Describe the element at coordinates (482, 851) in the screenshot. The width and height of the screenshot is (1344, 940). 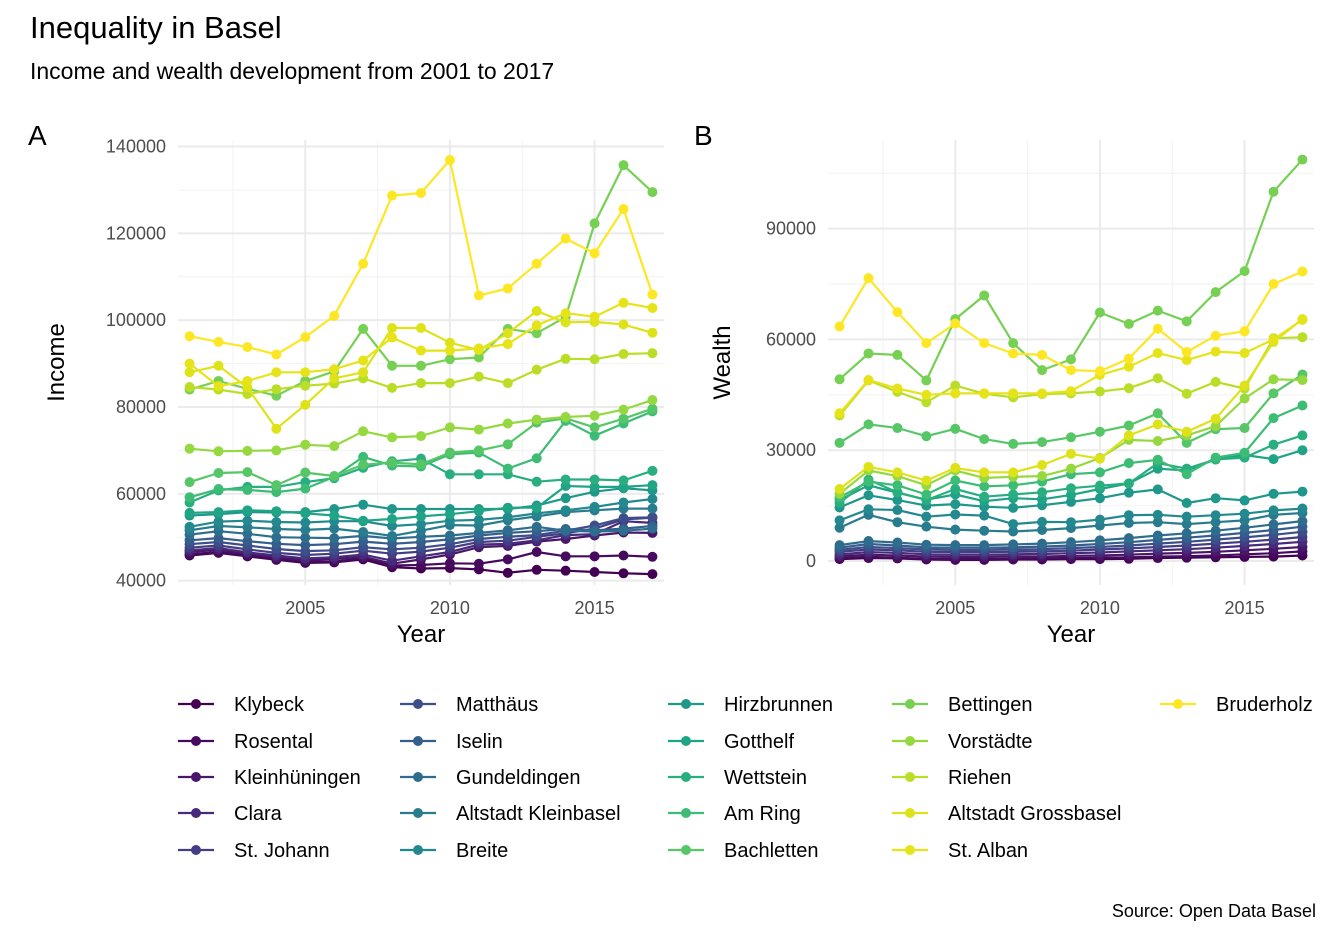
I see `legend-label: Breite` at that location.